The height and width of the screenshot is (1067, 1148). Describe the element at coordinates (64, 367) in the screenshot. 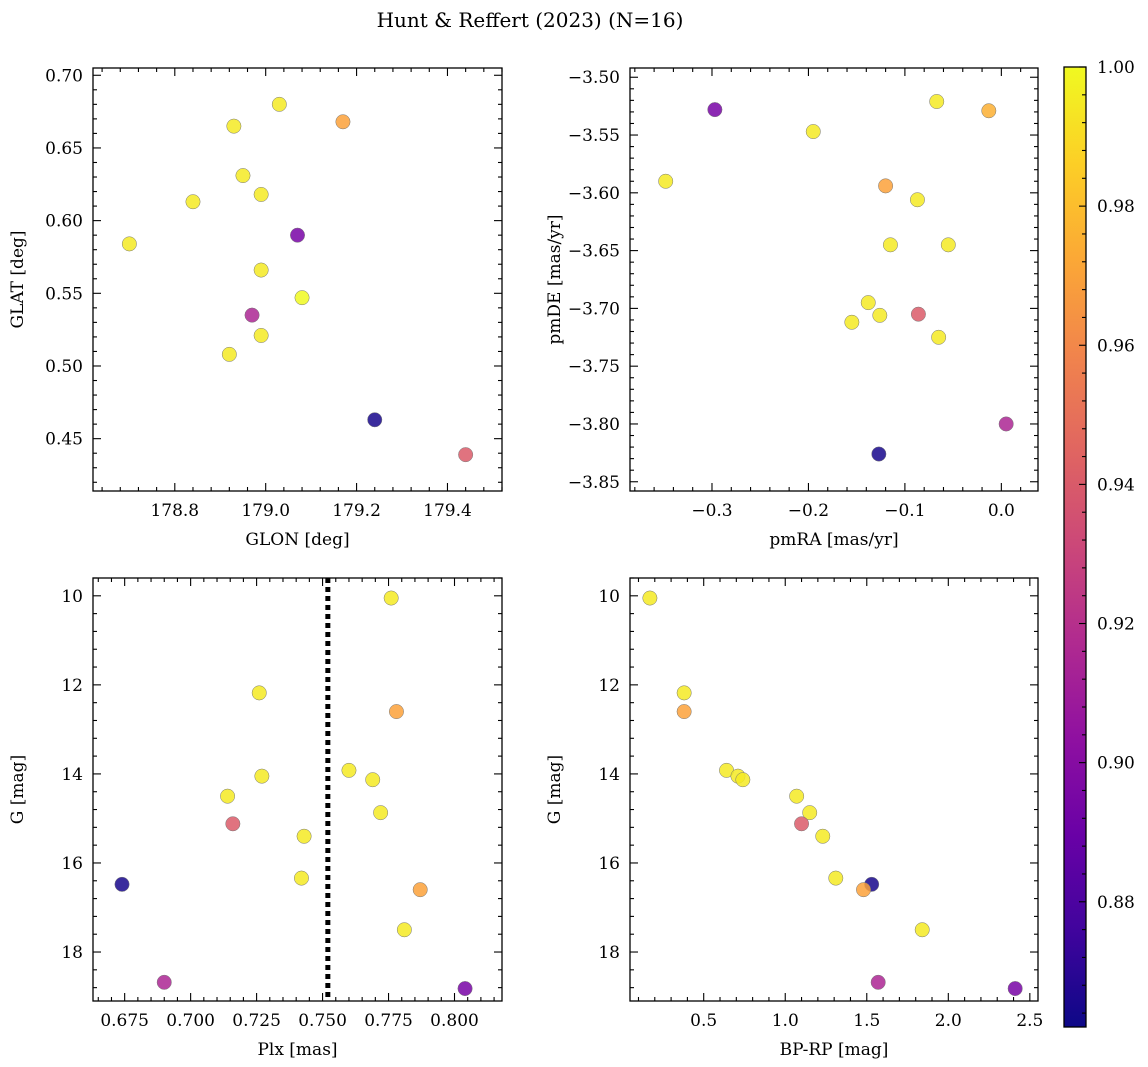

I see `y-tick-label: 0.50` at that location.